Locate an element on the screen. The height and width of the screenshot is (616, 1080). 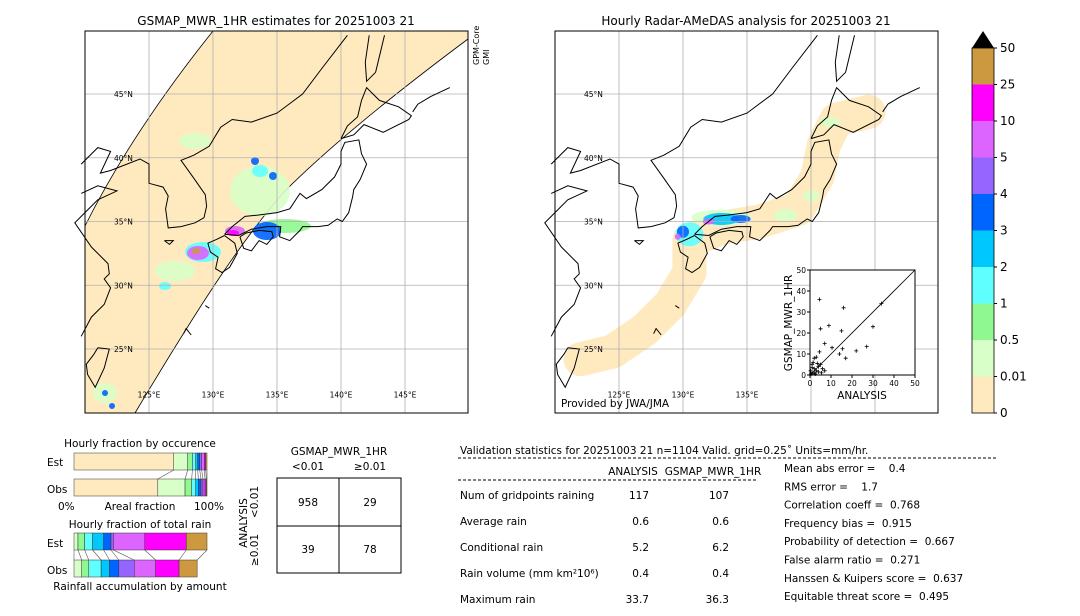
x-tick-label: 0 is located at coordinates (810, 383).